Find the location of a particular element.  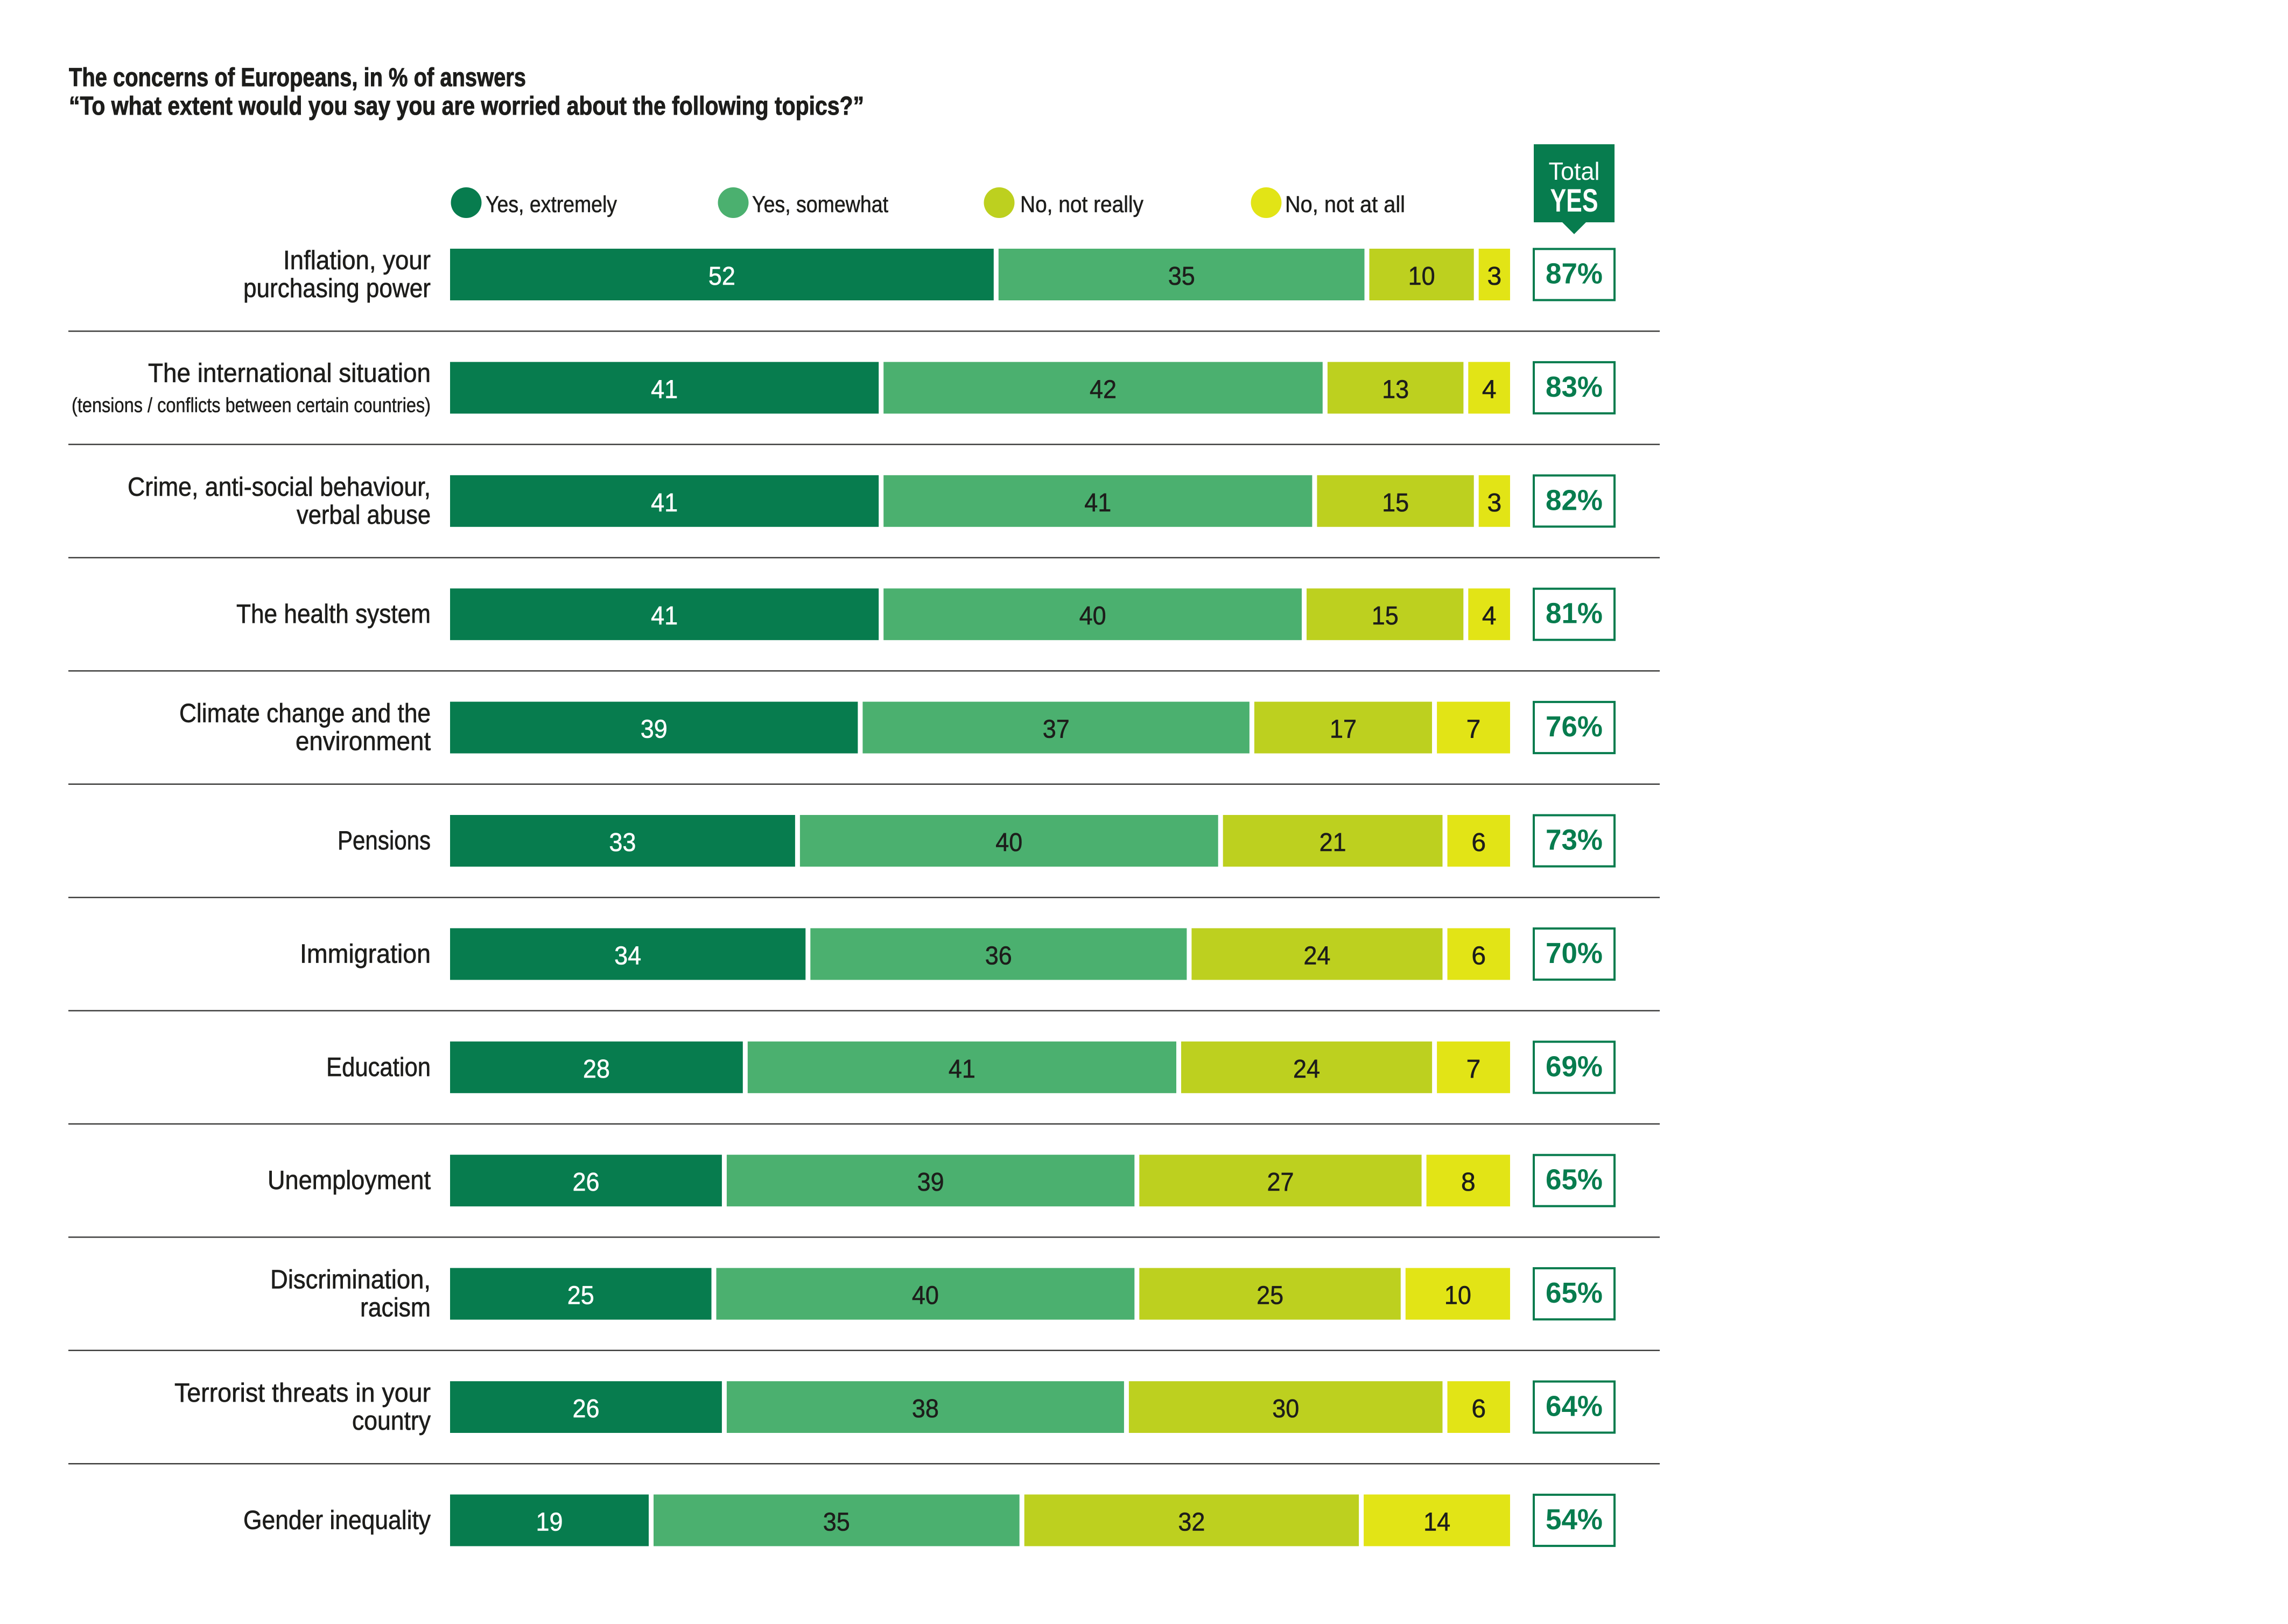

svg-text: Pensions is located at coordinates (384, 841).